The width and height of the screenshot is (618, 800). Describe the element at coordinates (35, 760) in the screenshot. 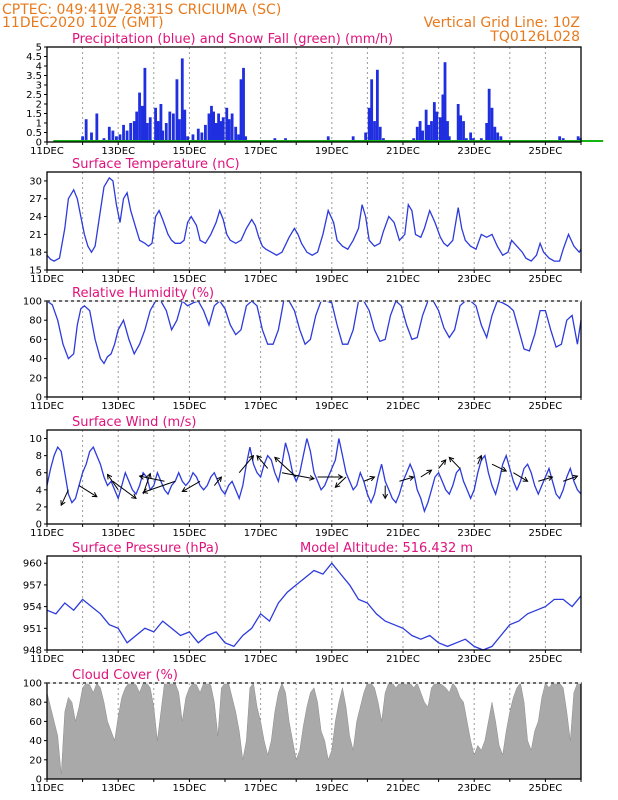

I see `y-tick-label: 20` at that location.